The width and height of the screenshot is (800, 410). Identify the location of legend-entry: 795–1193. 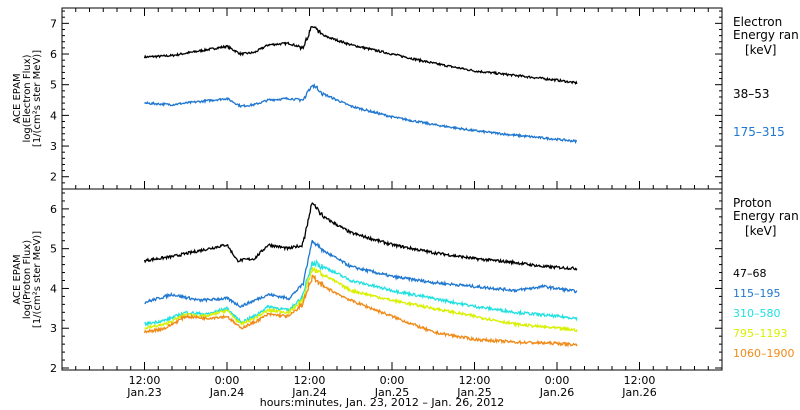
(760, 333).